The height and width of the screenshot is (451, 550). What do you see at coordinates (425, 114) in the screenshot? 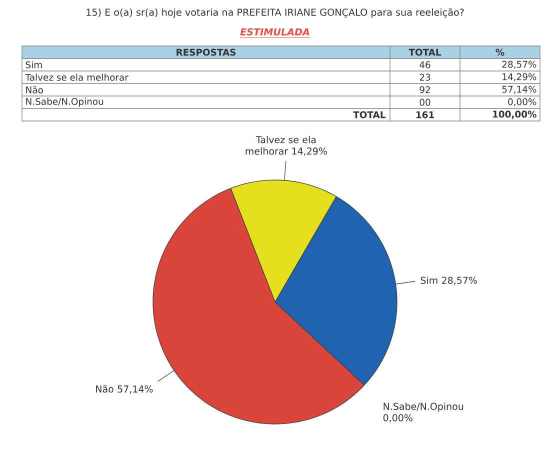
I see `text: 161` at bounding box center [425, 114].